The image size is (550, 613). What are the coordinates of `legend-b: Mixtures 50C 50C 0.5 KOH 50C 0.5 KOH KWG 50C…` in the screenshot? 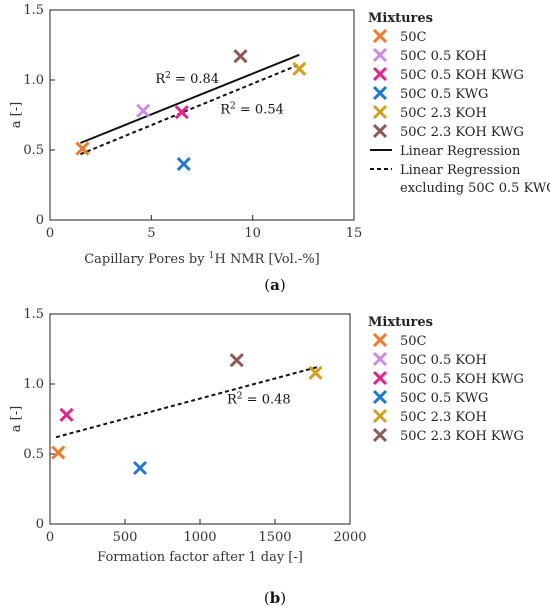 It's located at (446, 379).